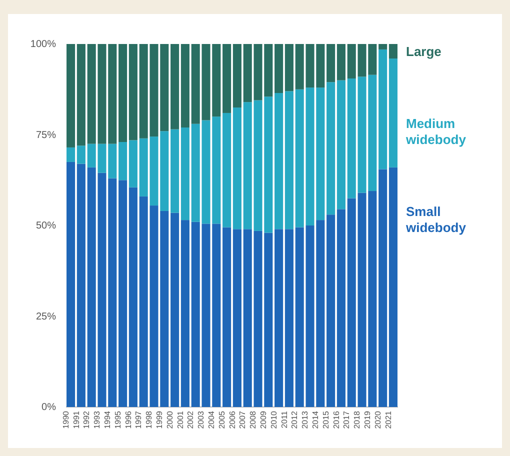 This screenshot has width=510, height=456. What do you see at coordinates (46, 135) in the screenshot?
I see `y-tick-label: 75%` at bounding box center [46, 135].